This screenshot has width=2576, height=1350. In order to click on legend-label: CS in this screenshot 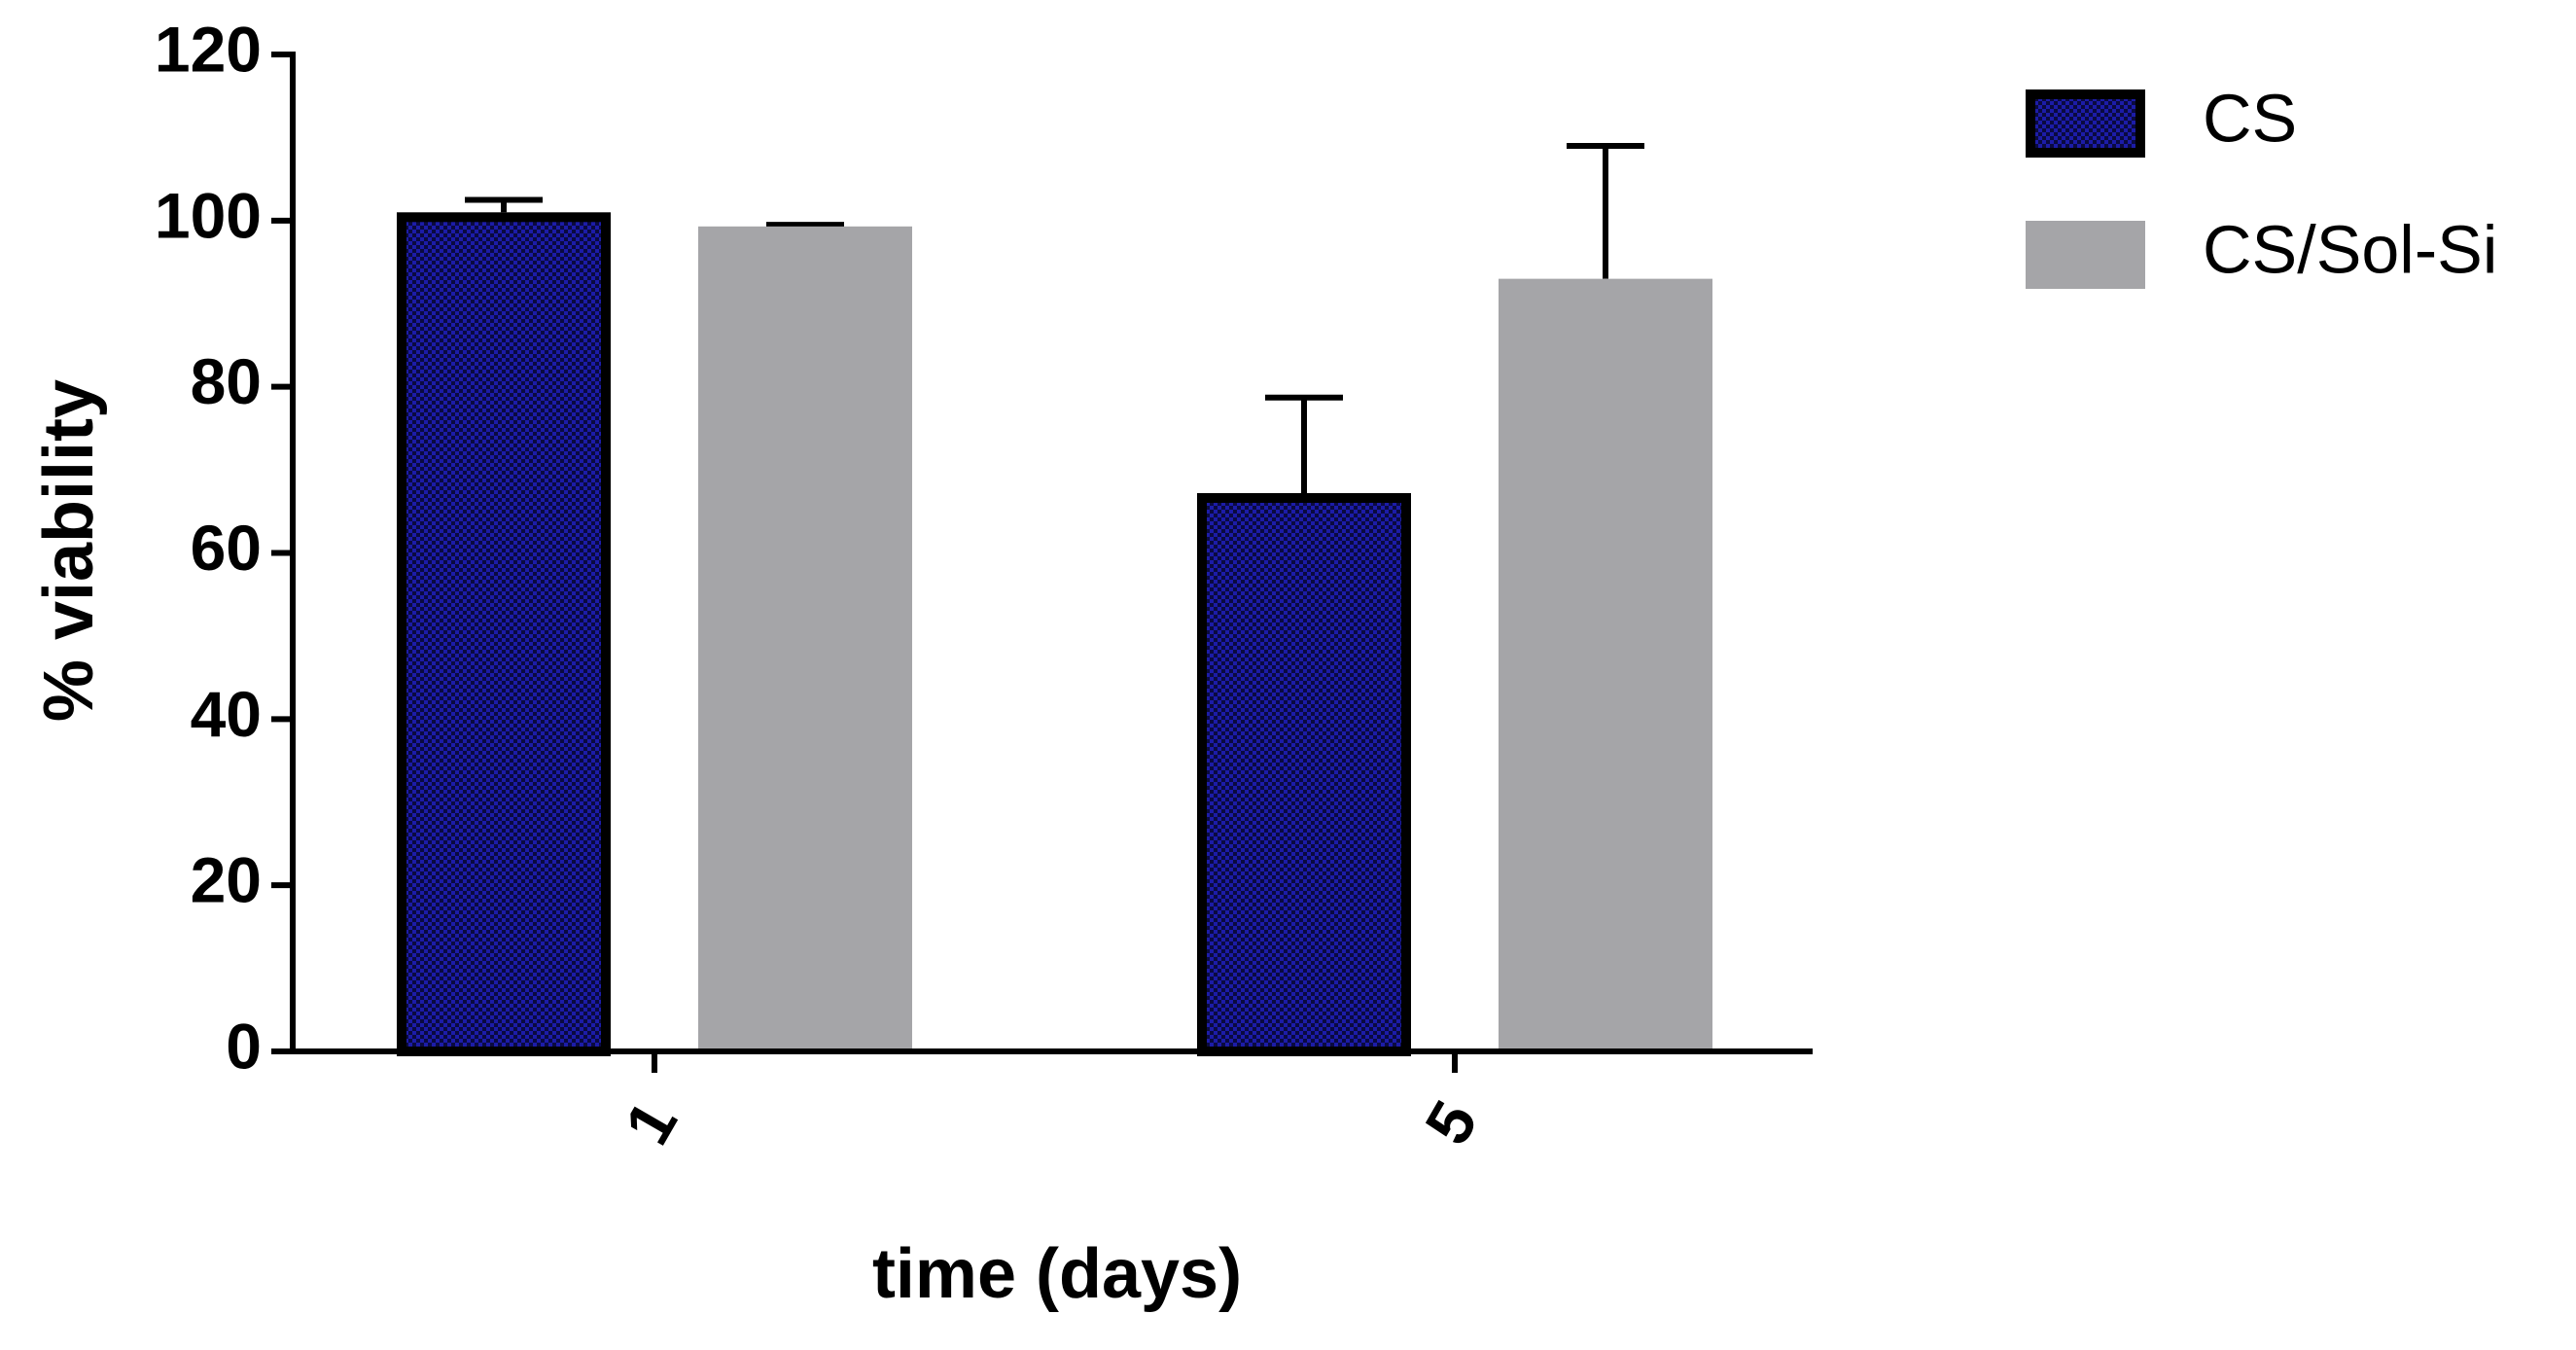, I will do `click(2250, 118)`.